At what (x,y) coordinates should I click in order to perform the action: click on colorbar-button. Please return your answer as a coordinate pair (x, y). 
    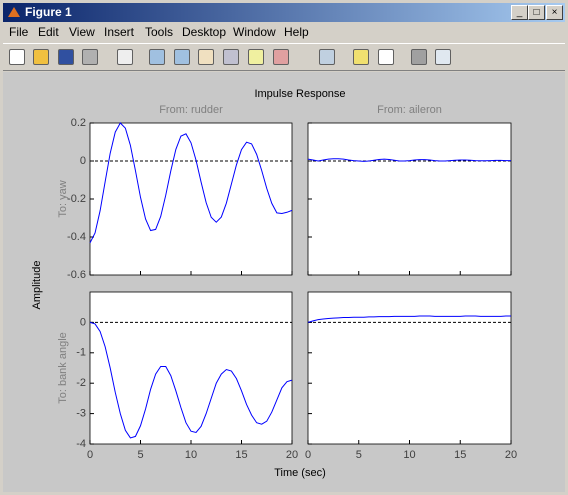
    Looking at the image, I should click on (361, 57).